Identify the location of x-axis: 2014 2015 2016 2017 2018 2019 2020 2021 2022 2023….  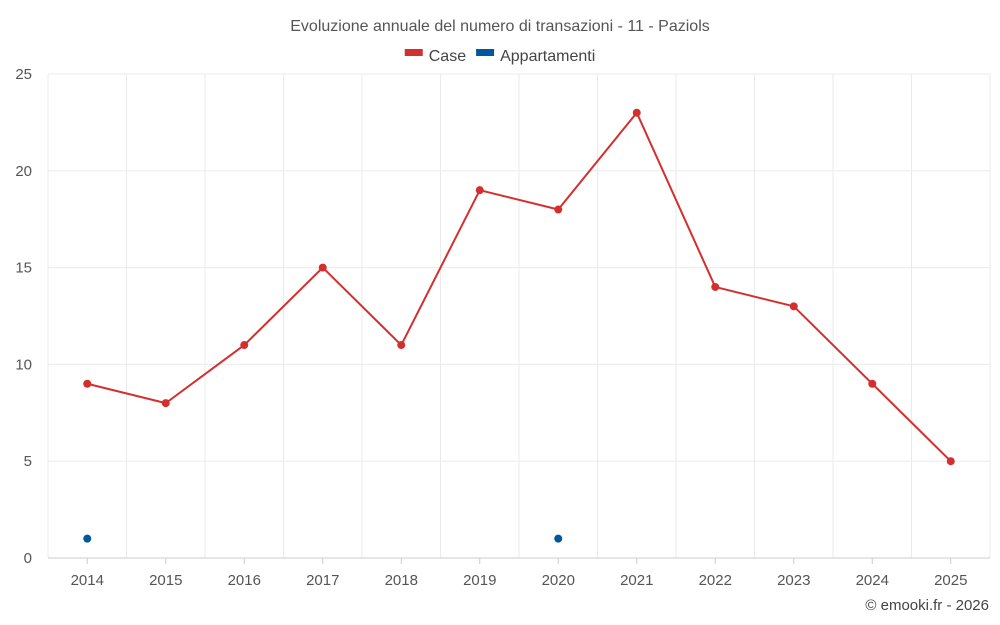
(519, 573).